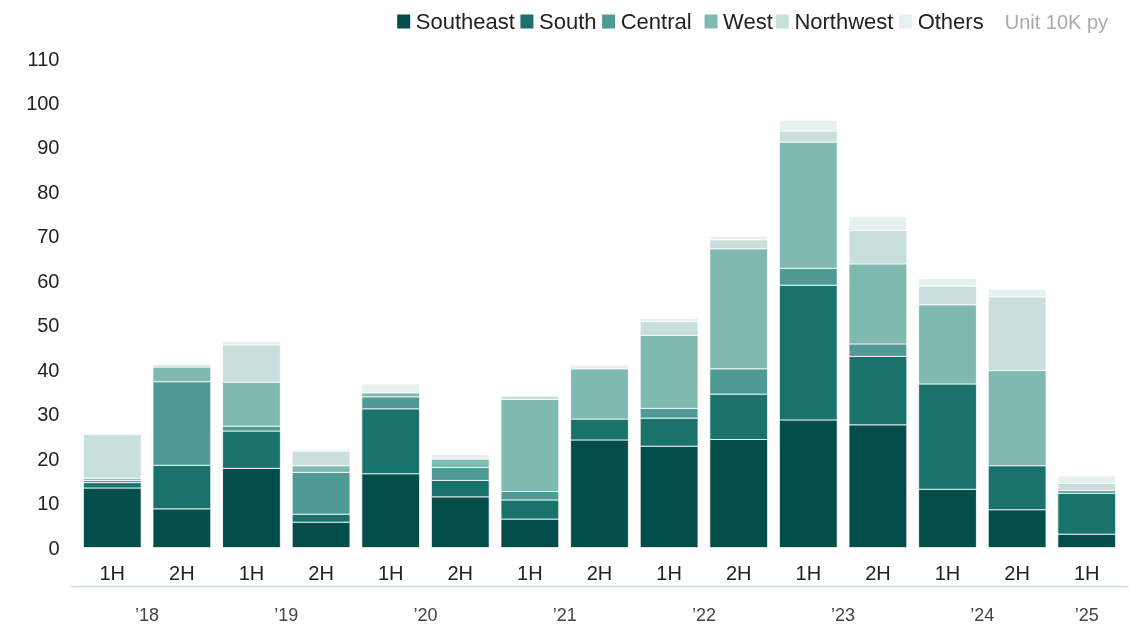 The image size is (1140, 627). Describe the element at coordinates (48, 369) in the screenshot. I see `y-tick-label: 40` at that location.